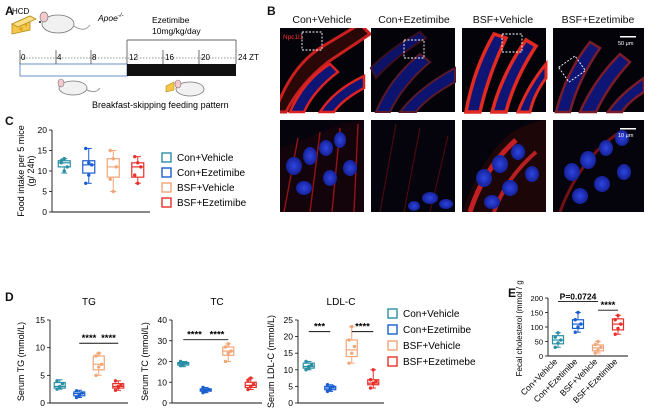  What do you see at coordinates (94, 57) in the screenshot?
I see `tick-label-8: 8` at bounding box center [94, 57].